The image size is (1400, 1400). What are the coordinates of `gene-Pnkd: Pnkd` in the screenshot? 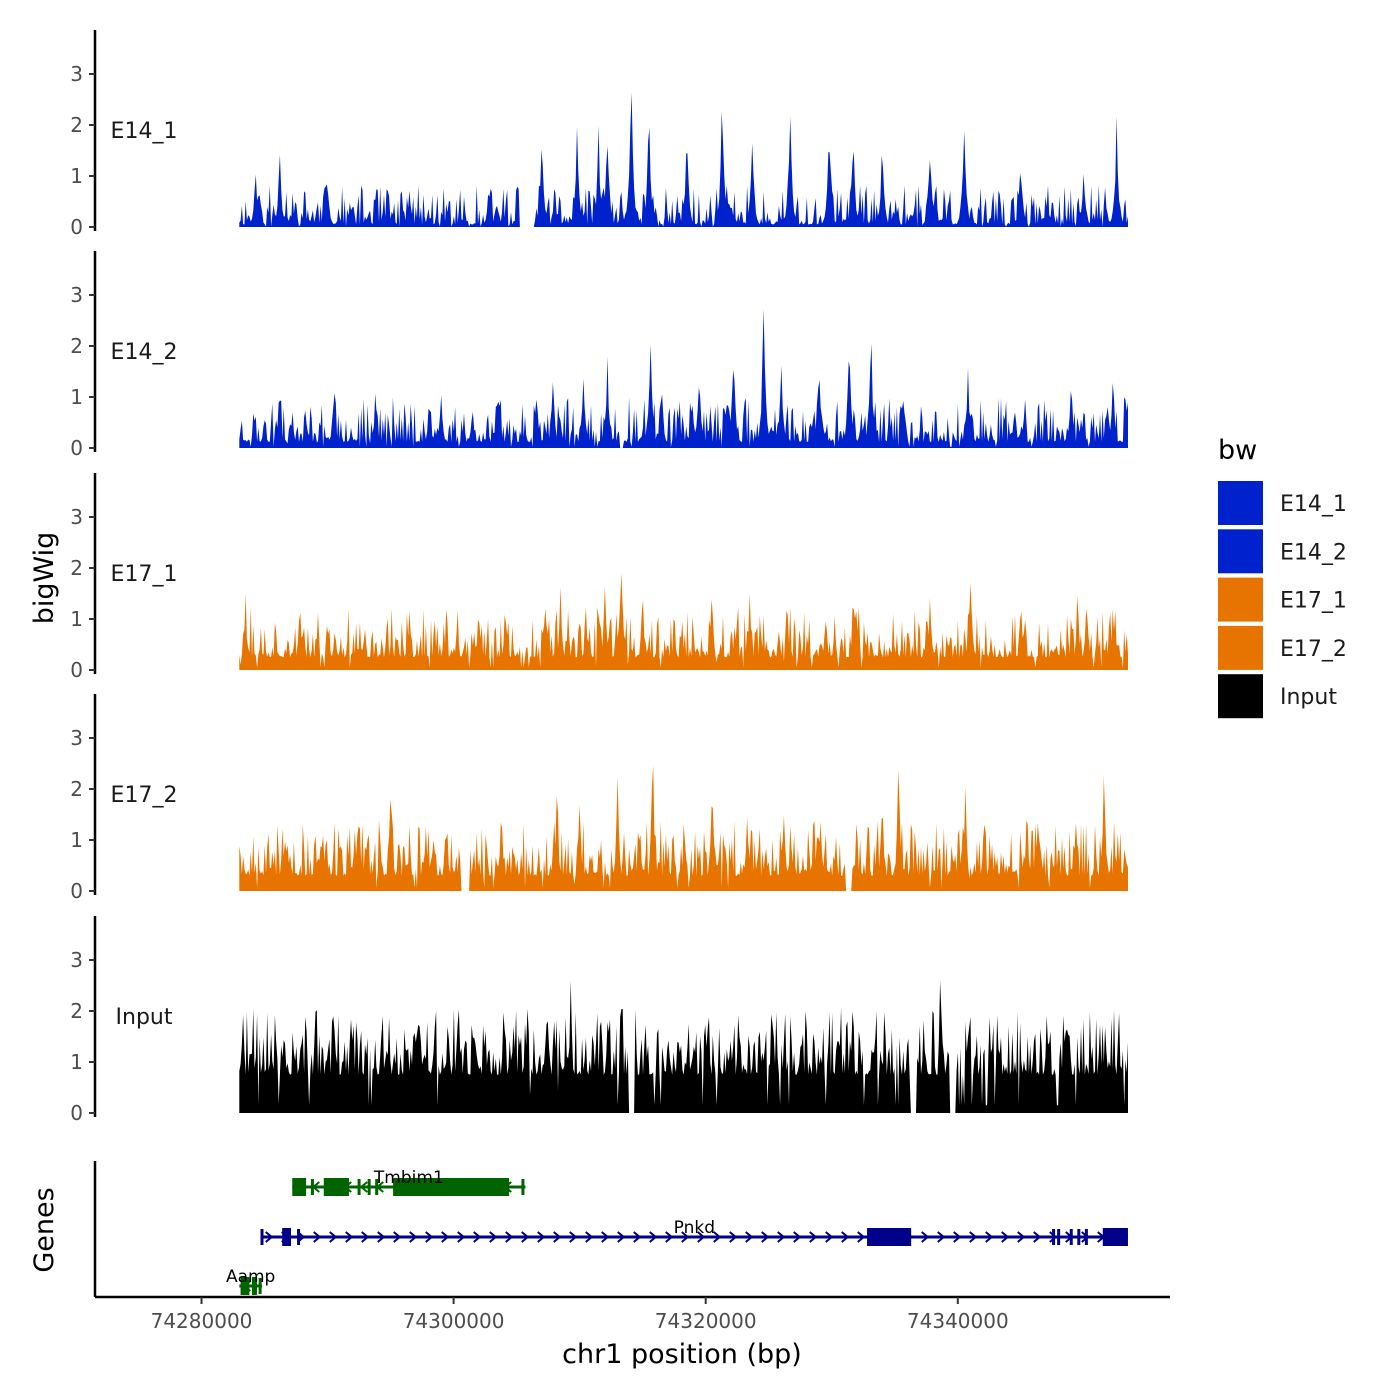 It's located at (694, 1232).